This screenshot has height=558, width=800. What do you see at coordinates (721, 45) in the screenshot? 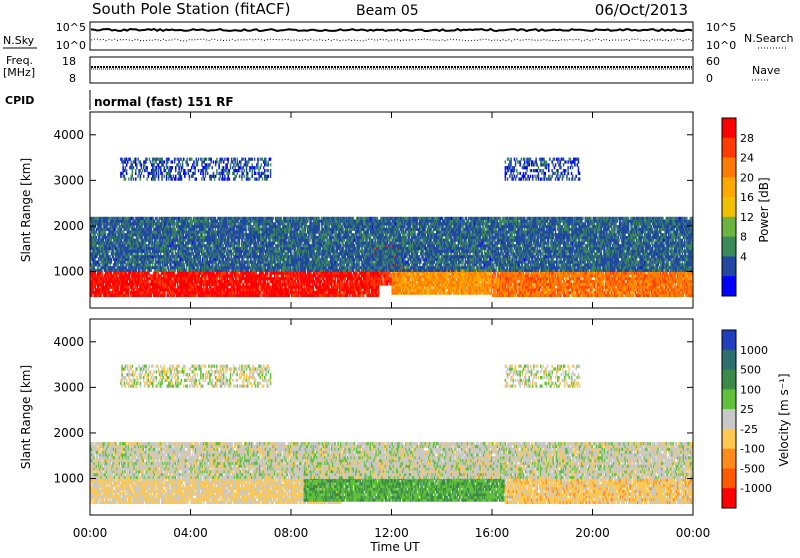
I see `noise-right-tick-bottom: 10^0` at bounding box center [721, 45].